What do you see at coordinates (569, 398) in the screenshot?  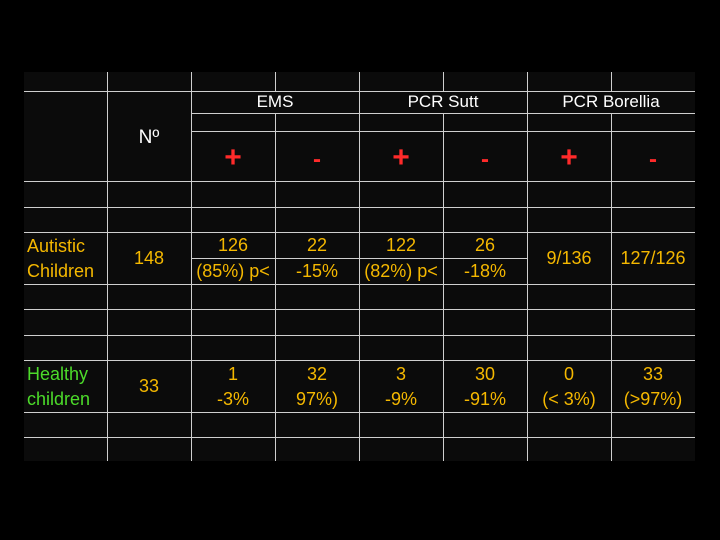 I see `healthy-borellia-plus-pct: (< 3%)` at bounding box center [569, 398].